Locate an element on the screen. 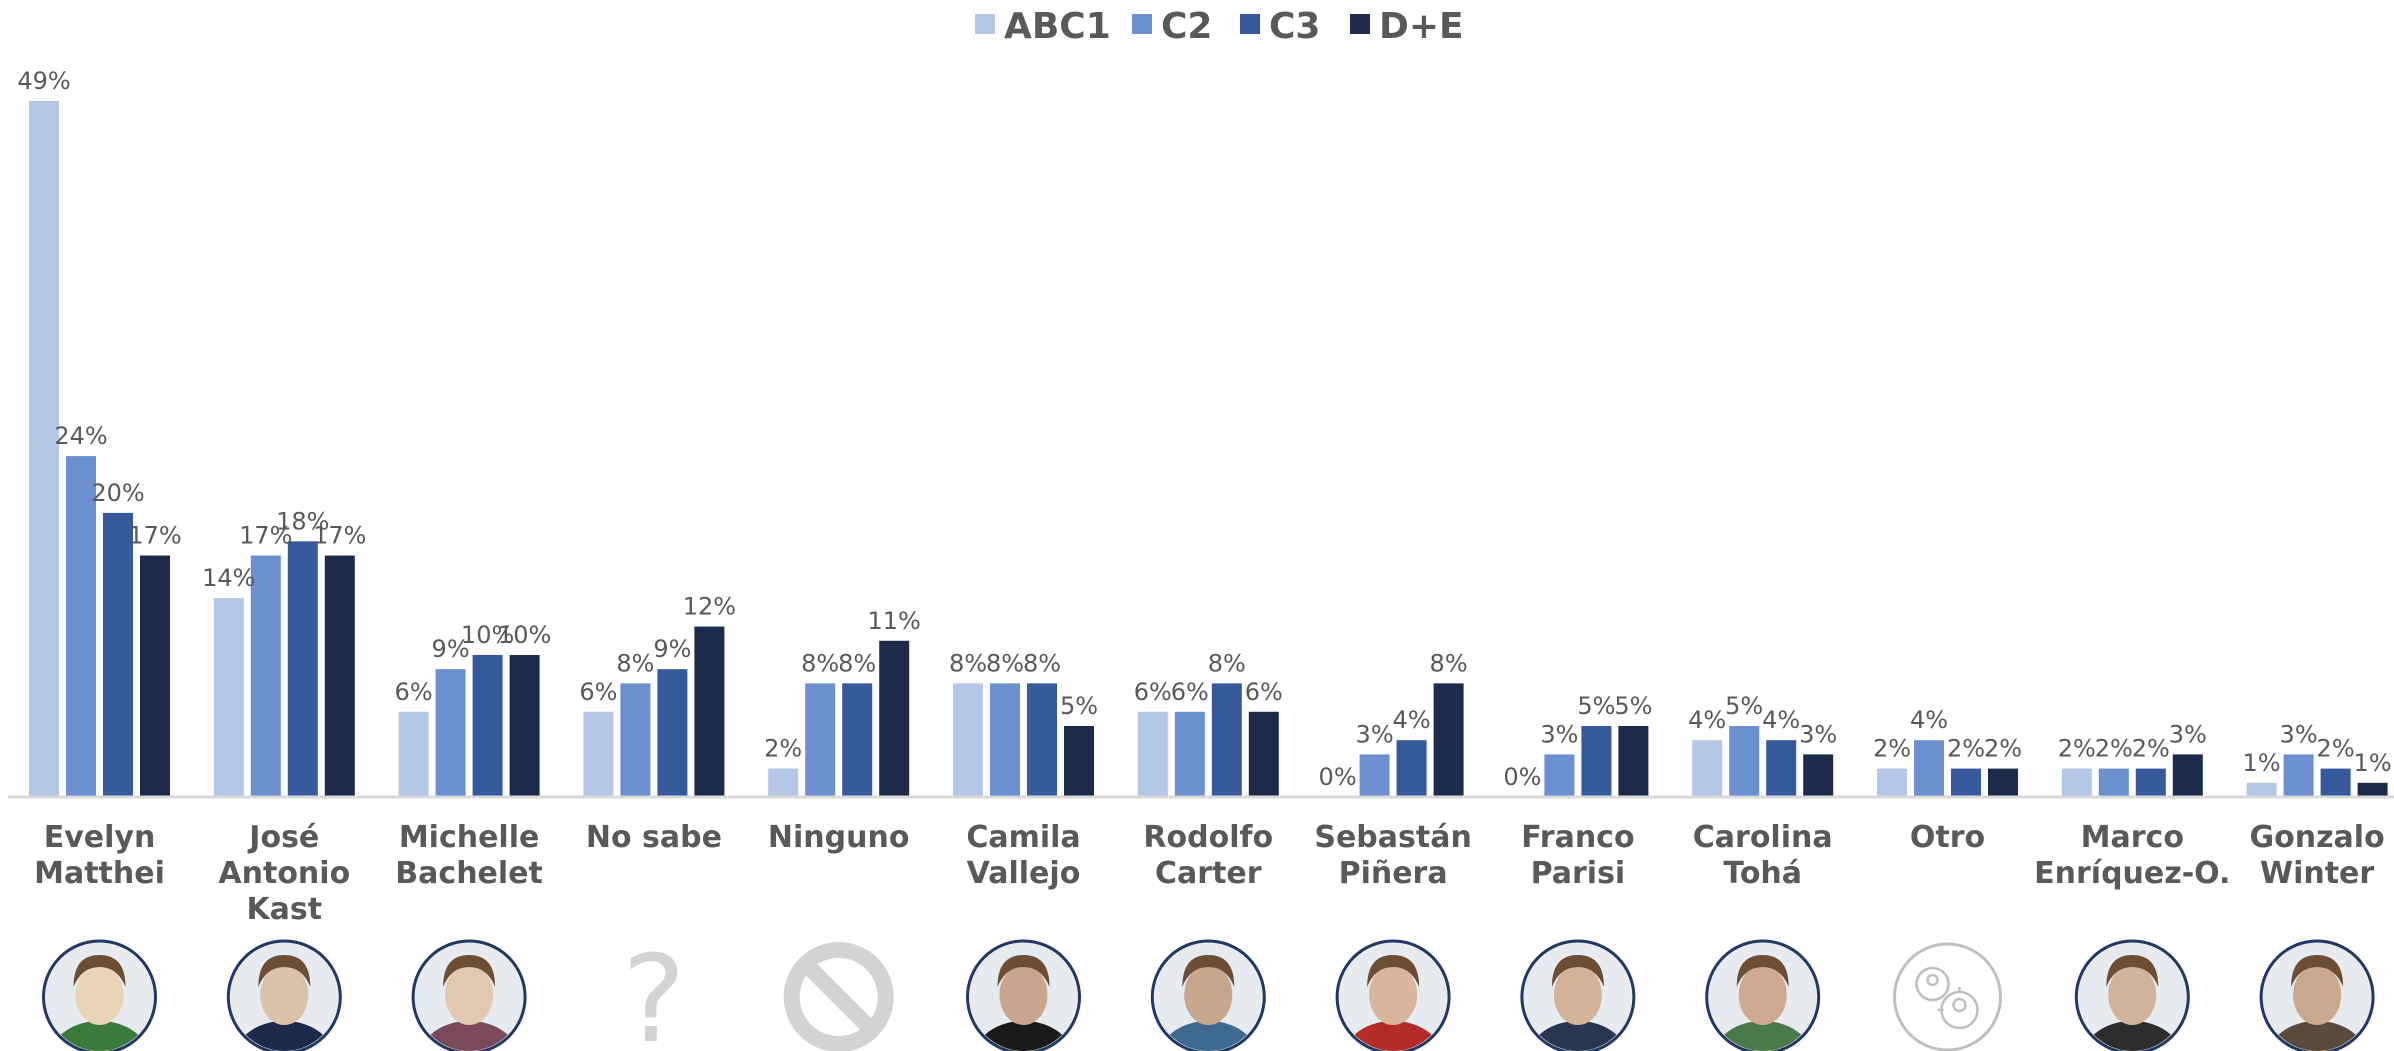 Image resolution: width=2394 pixels, height=1051 pixels. category-icons-group: ? is located at coordinates (1208, 991).